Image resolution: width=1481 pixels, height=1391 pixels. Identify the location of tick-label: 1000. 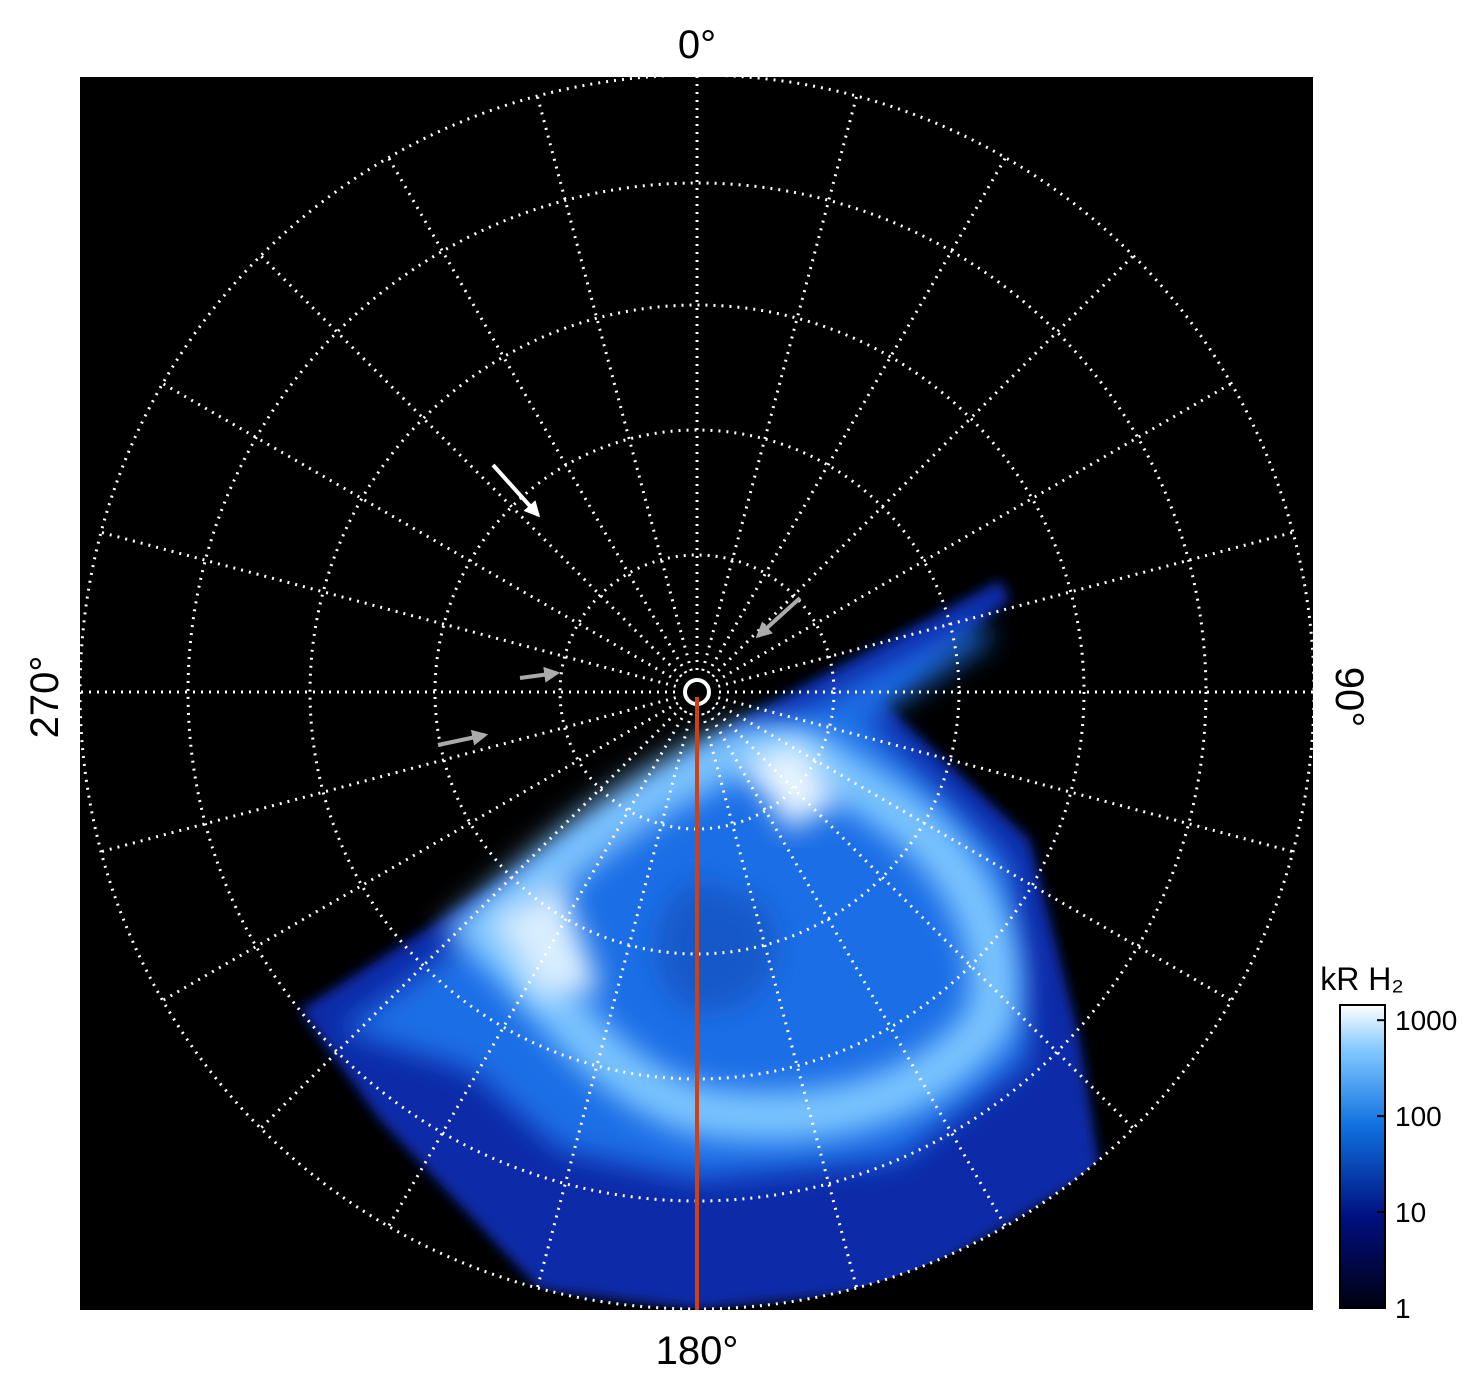
(1426, 1020).